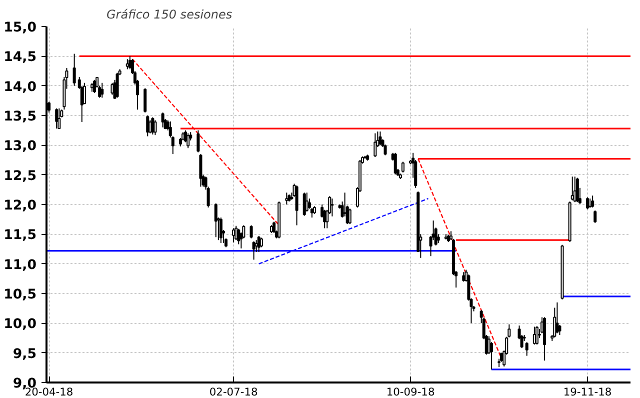 The height and width of the screenshot is (398, 640). Describe the element at coordinates (169, 15) in the screenshot. I see `chart-subtitle: Gráfico 150 sesiones` at that location.